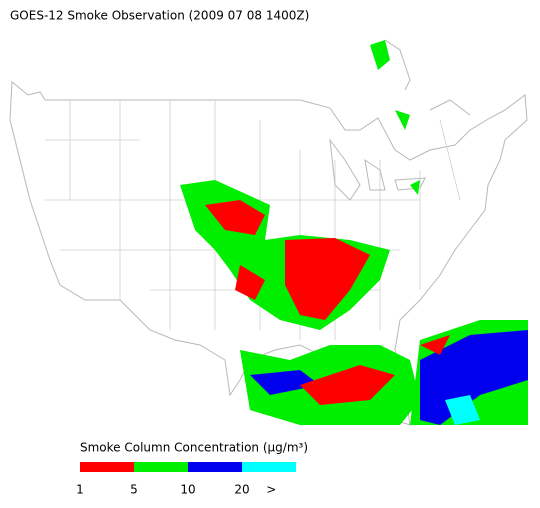 The height and width of the screenshot is (508, 540). Describe the element at coordinates (176, 490) in the screenshot. I see `legend-ticks: 1 5 10 20 >` at that location.